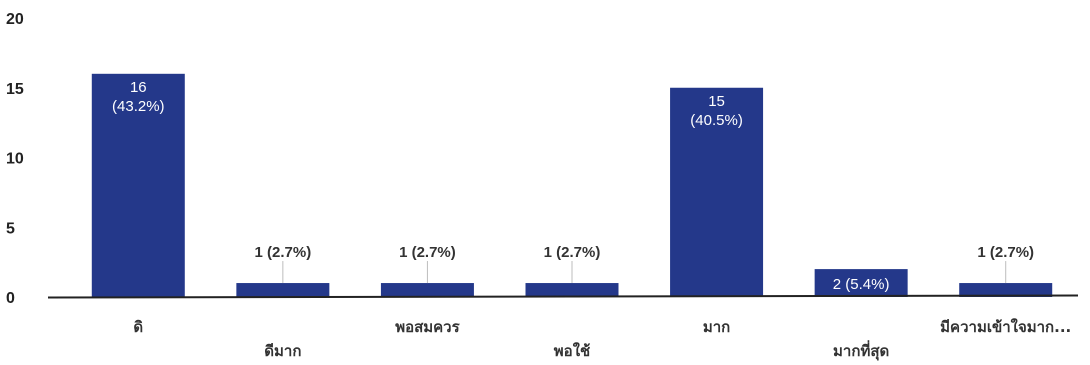 The height and width of the screenshot is (365, 1090). I want to click on bar-value-label-3: 1 (2.7%), so click(572, 252).